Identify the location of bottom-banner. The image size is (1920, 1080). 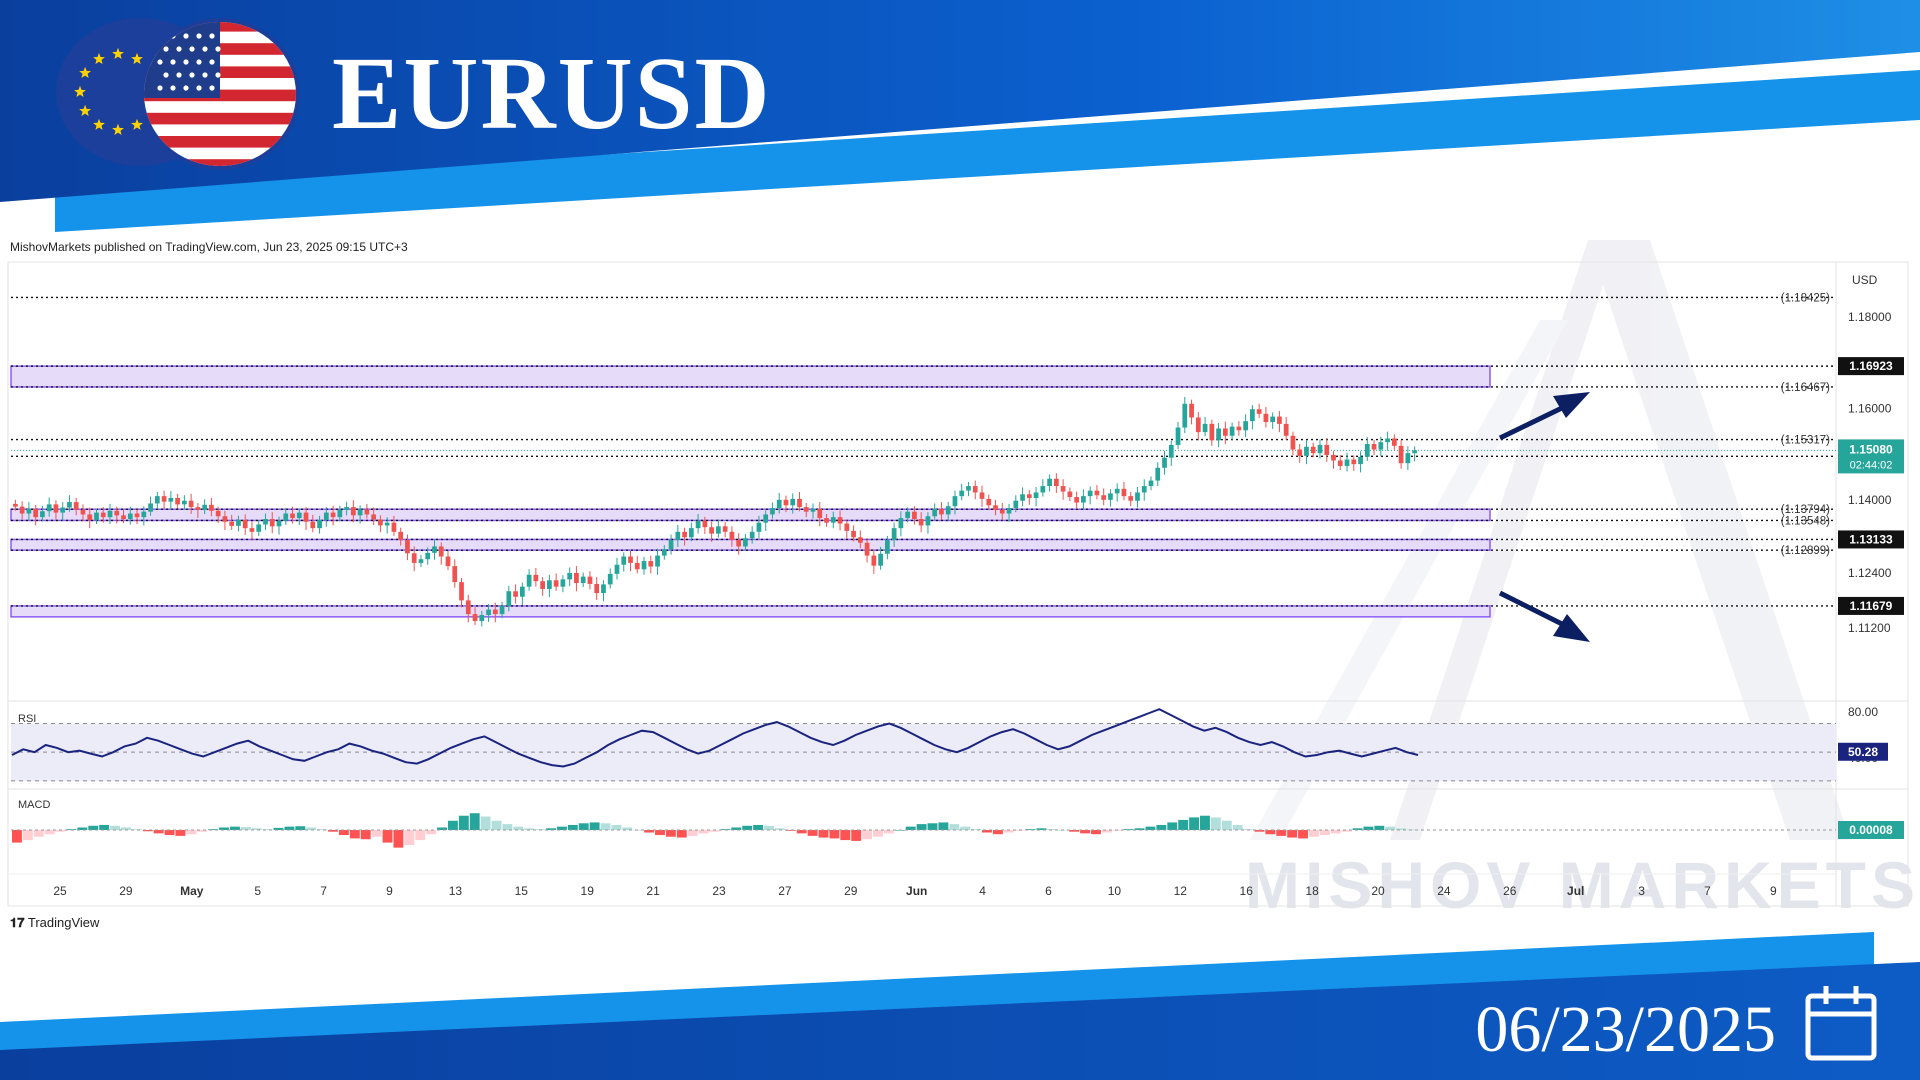
(960, 1021).